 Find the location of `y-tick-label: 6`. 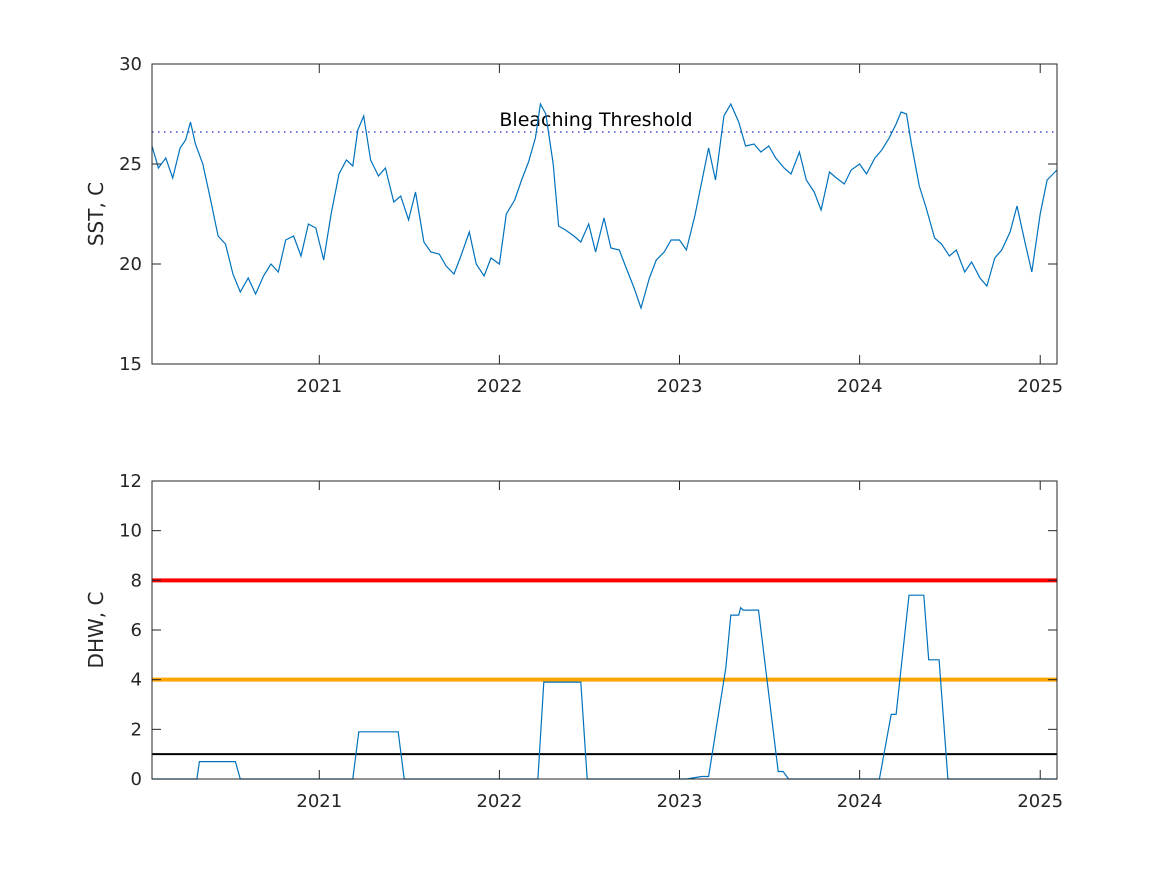

y-tick-label: 6 is located at coordinates (136, 630).